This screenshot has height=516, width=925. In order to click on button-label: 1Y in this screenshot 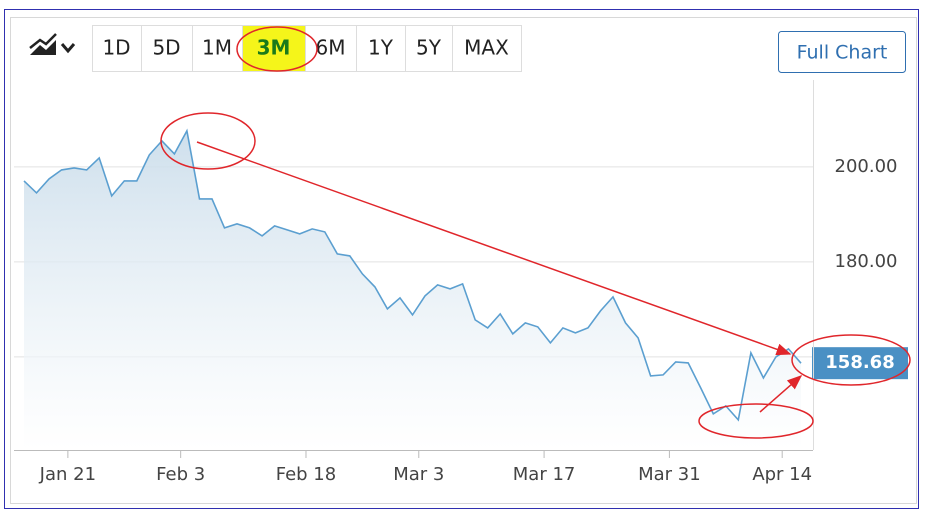, I will do `click(381, 48)`.